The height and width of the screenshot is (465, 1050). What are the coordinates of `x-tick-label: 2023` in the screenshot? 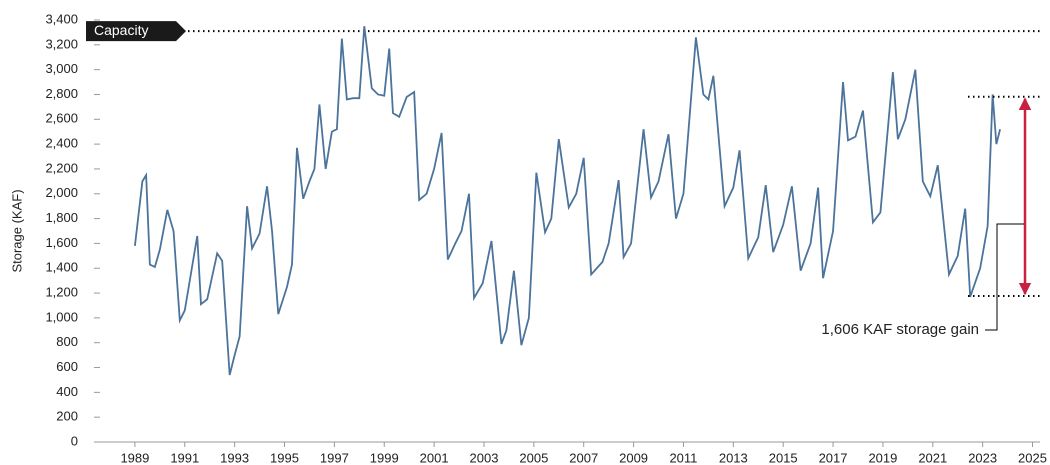 It's located at (982, 457).